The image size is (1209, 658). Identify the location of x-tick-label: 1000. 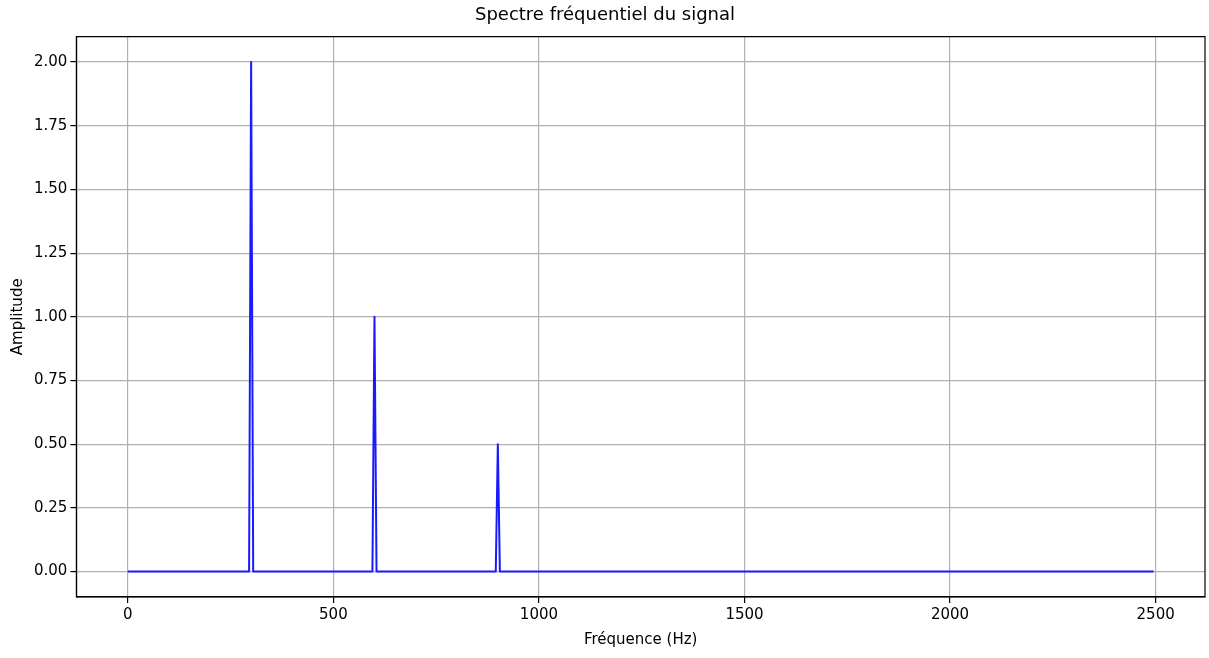
(539, 613).